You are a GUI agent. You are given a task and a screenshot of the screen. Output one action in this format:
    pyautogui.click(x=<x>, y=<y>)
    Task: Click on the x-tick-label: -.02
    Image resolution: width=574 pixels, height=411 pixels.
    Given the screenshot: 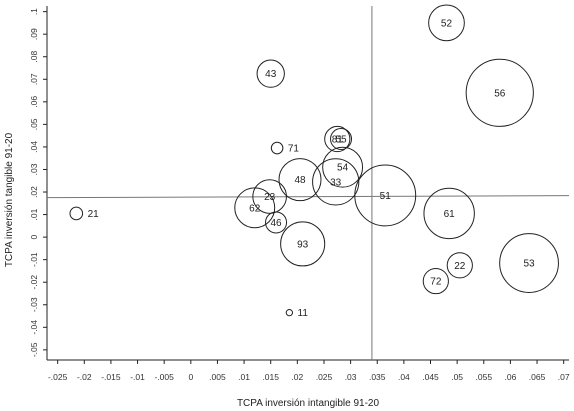 What is the action you would take?
    pyautogui.click(x=84, y=377)
    